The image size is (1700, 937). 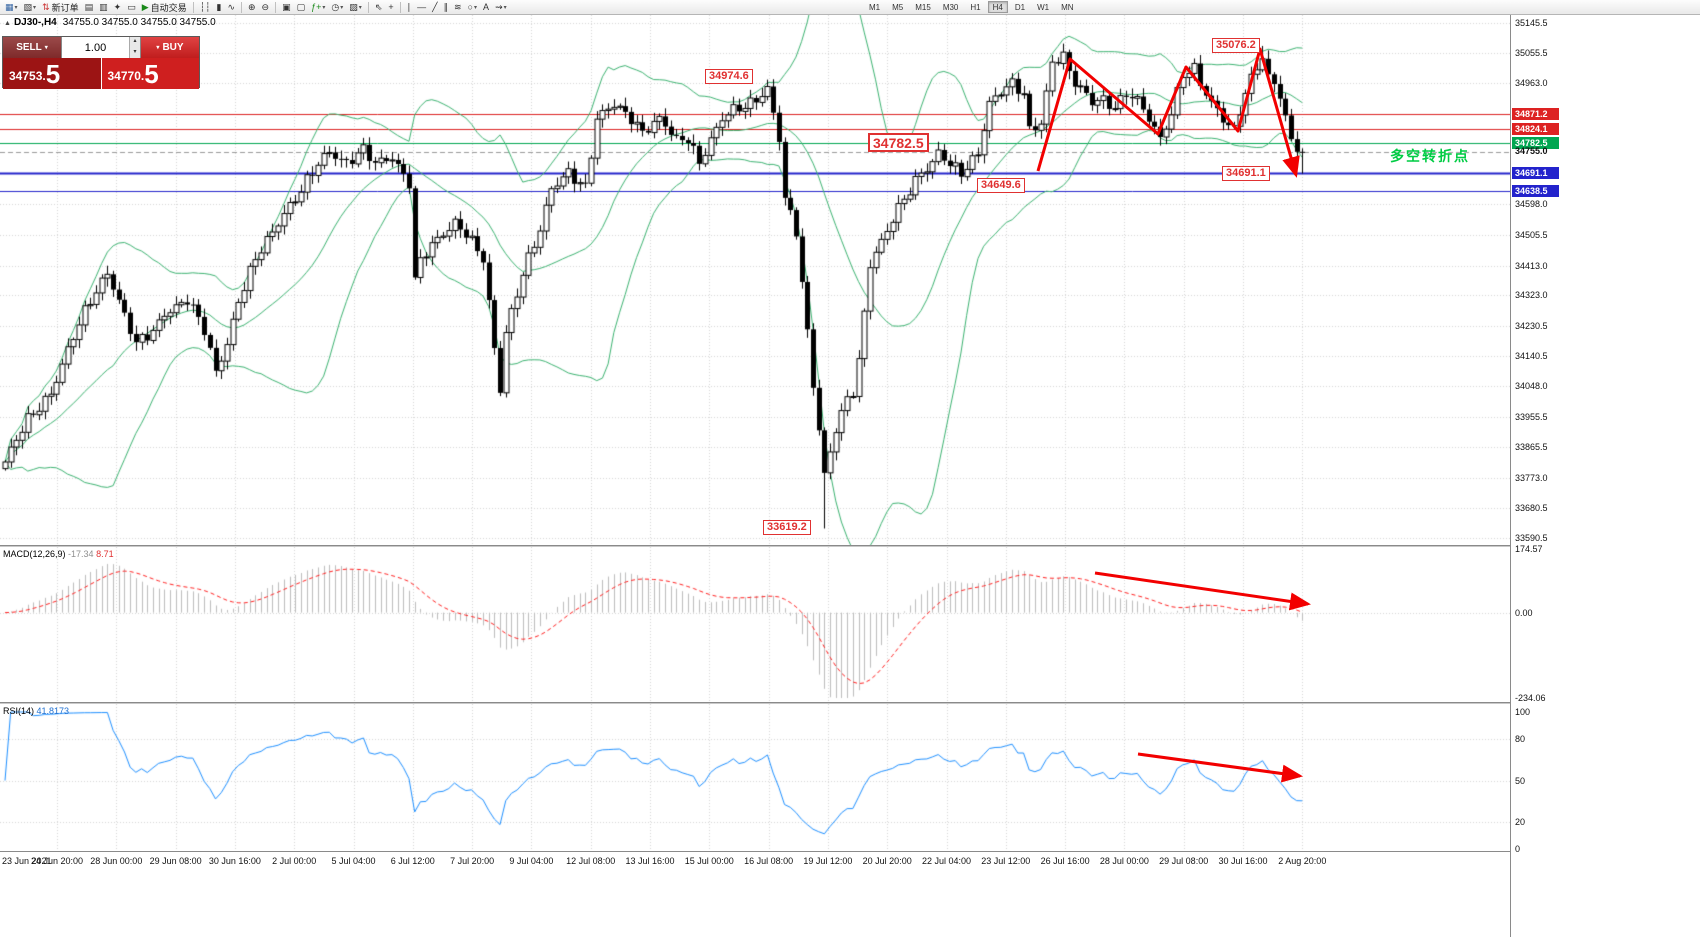 I want to click on cascade-windows-button: ▢, so click(x=301, y=7).